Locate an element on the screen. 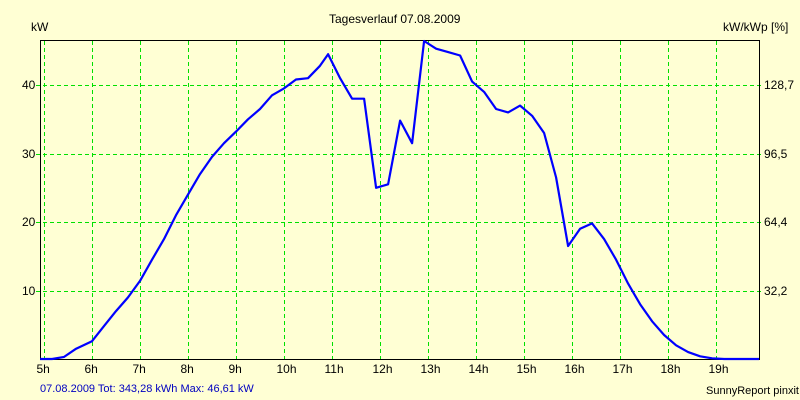 The height and width of the screenshot is (400, 800). x-tick-label: 13h is located at coordinates (430, 369).